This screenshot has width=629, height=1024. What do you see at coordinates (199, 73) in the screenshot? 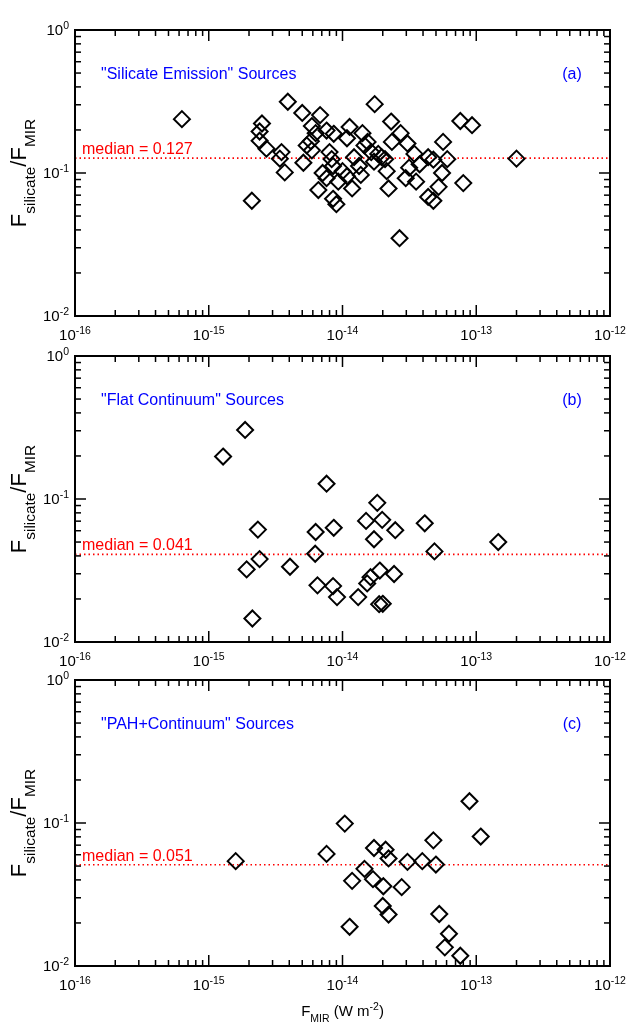
I see `annotation: "Silicate Emission" Sources` at bounding box center [199, 73].